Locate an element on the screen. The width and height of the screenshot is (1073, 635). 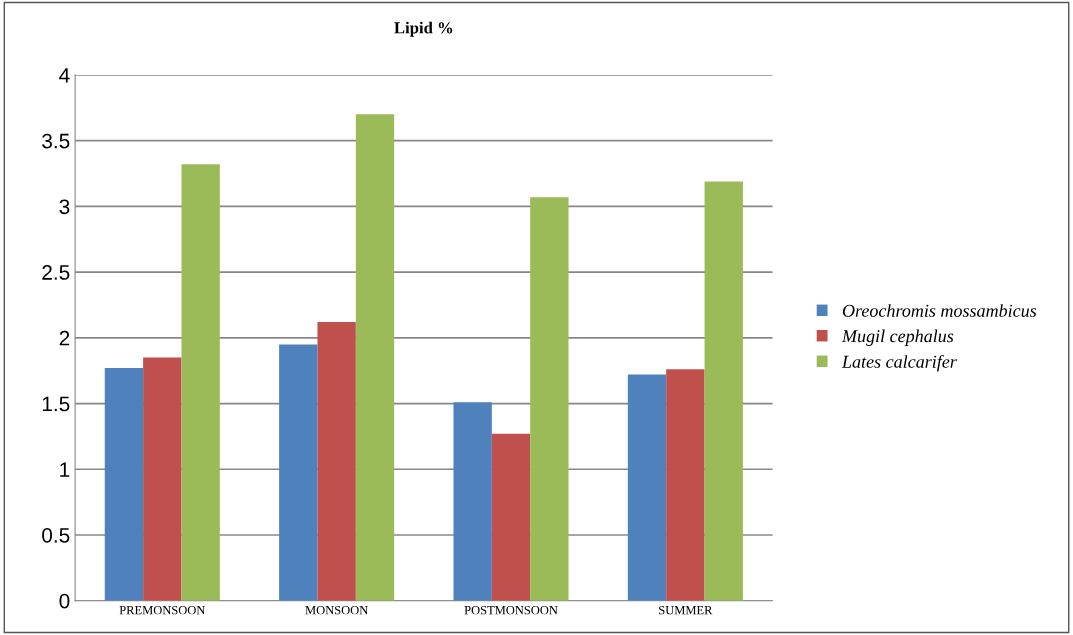
y-tick-label: 2.5 is located at coordinates (56, 272).